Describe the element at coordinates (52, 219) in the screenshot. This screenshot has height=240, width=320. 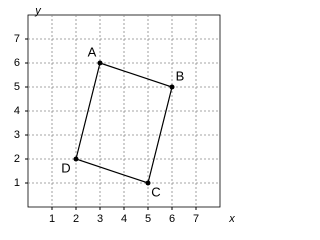
I see `x-tick-label: 1` at that location.